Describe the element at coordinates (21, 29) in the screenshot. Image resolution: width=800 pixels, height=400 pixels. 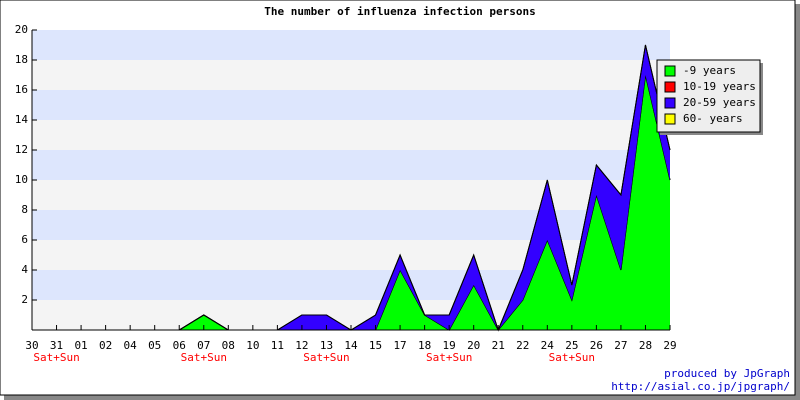
I see `y-tick-label: 20` at that location.